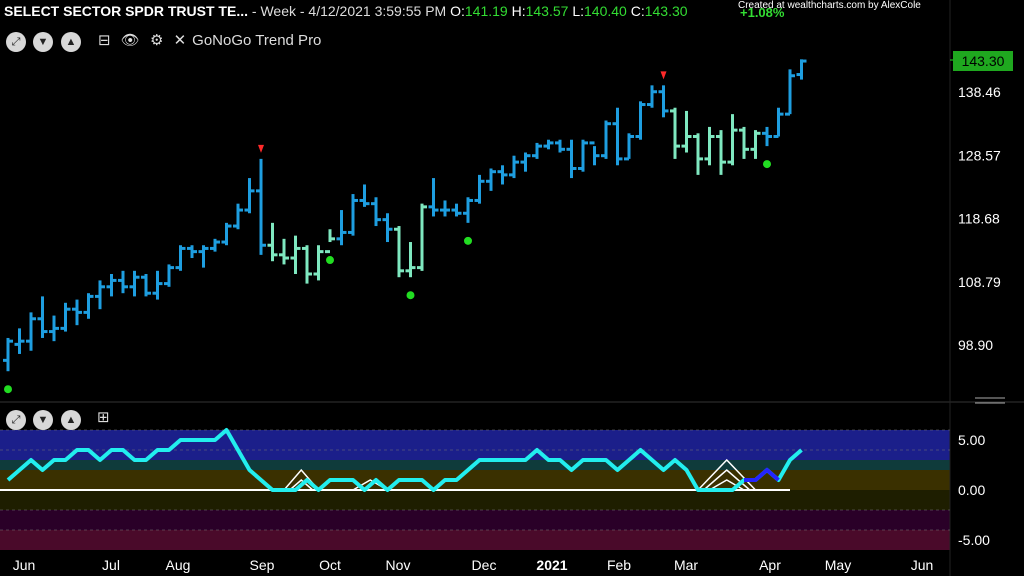 This screenshot has height=576, width=1024. What do you see at coordinates (979, 282) in the screenshot?
I see `price-tick-label: 108.79` at bounding box center [979, 282].